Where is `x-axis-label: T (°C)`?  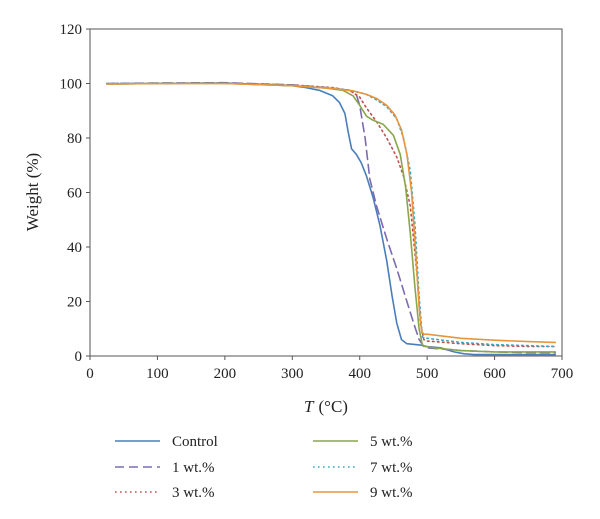
x-axis-label: T (°C) is located at coordinates (326, 406).